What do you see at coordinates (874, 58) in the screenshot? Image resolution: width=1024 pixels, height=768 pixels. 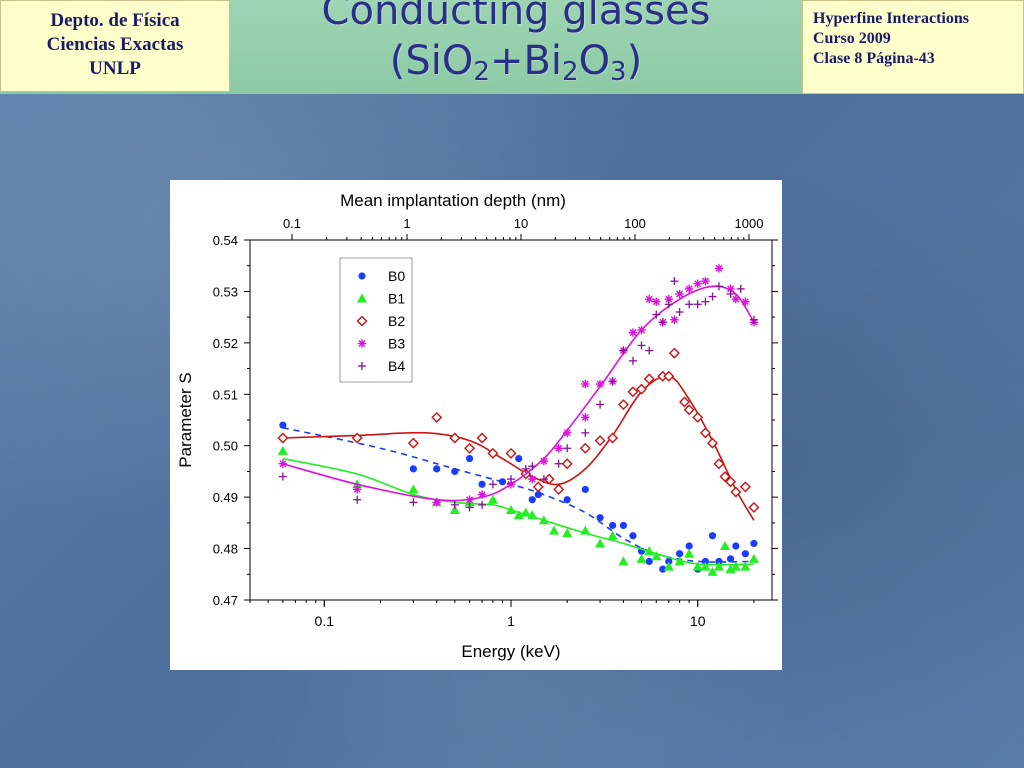 I see `course-line-3: Clase 8 Página-43` at bounding box center [874, 58].